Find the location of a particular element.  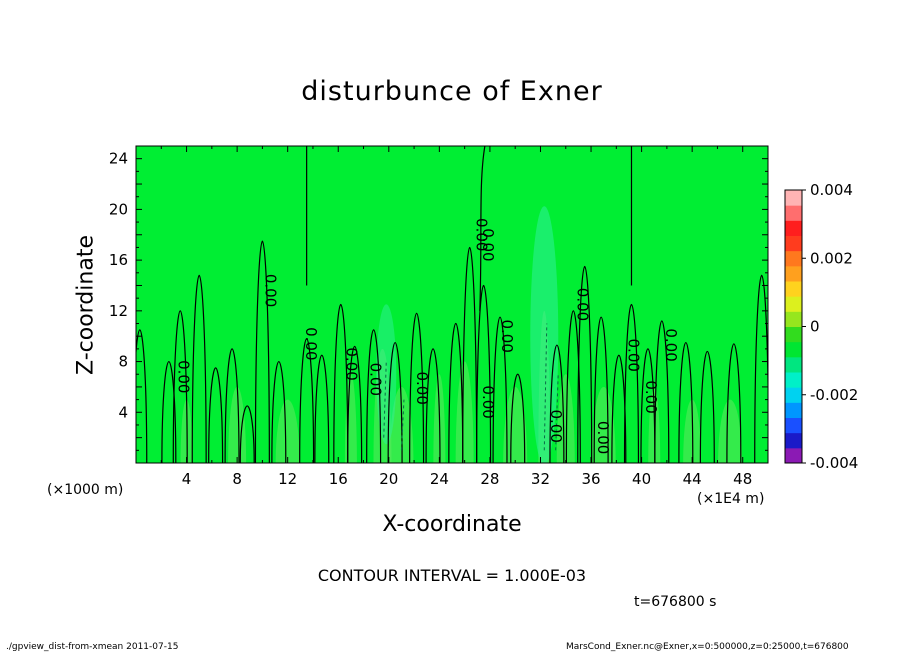

x-tick-label: 4 is located at coordinates (187, 479).